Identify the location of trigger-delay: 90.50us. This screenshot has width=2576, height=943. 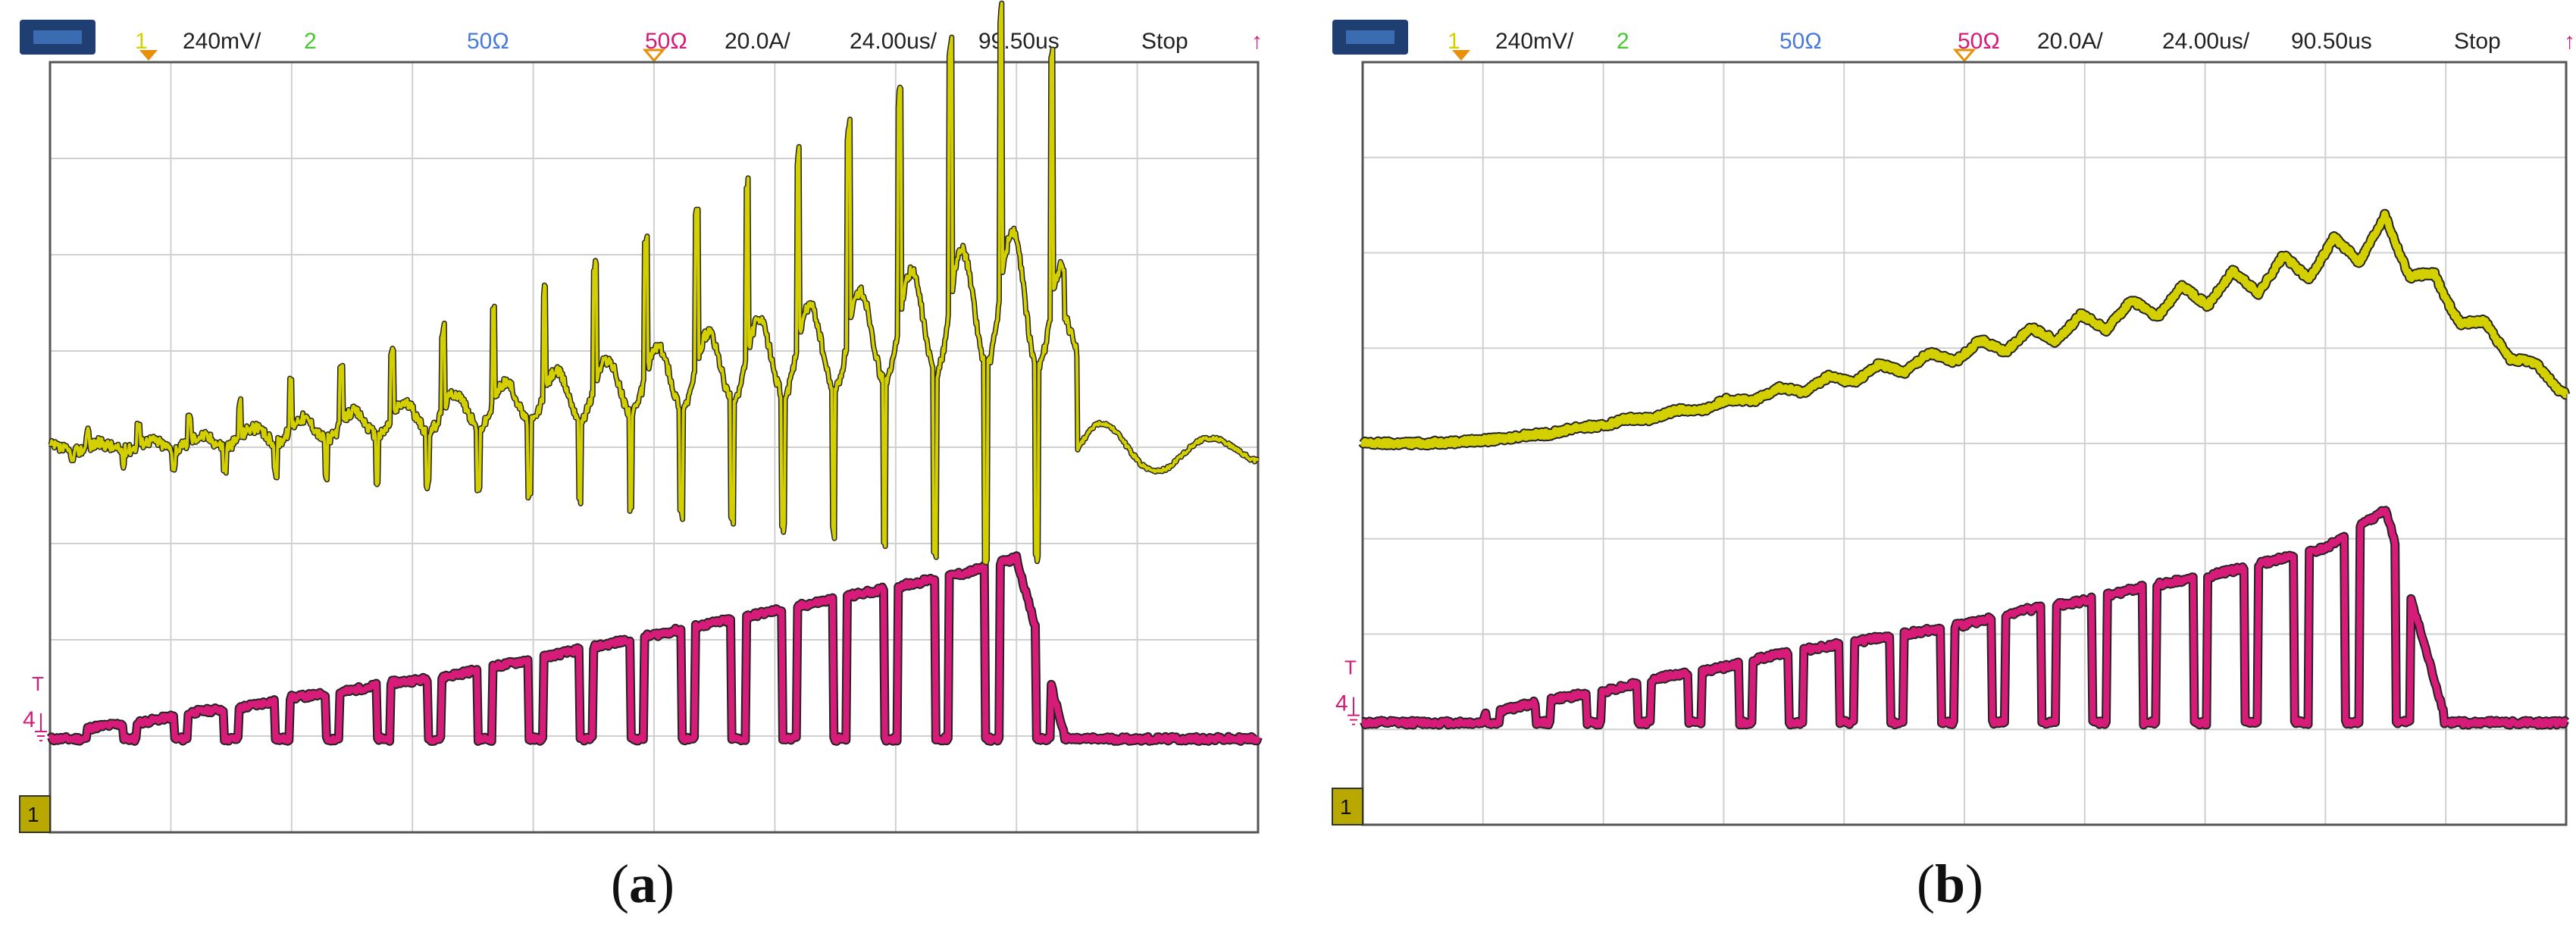
(2331, 41).